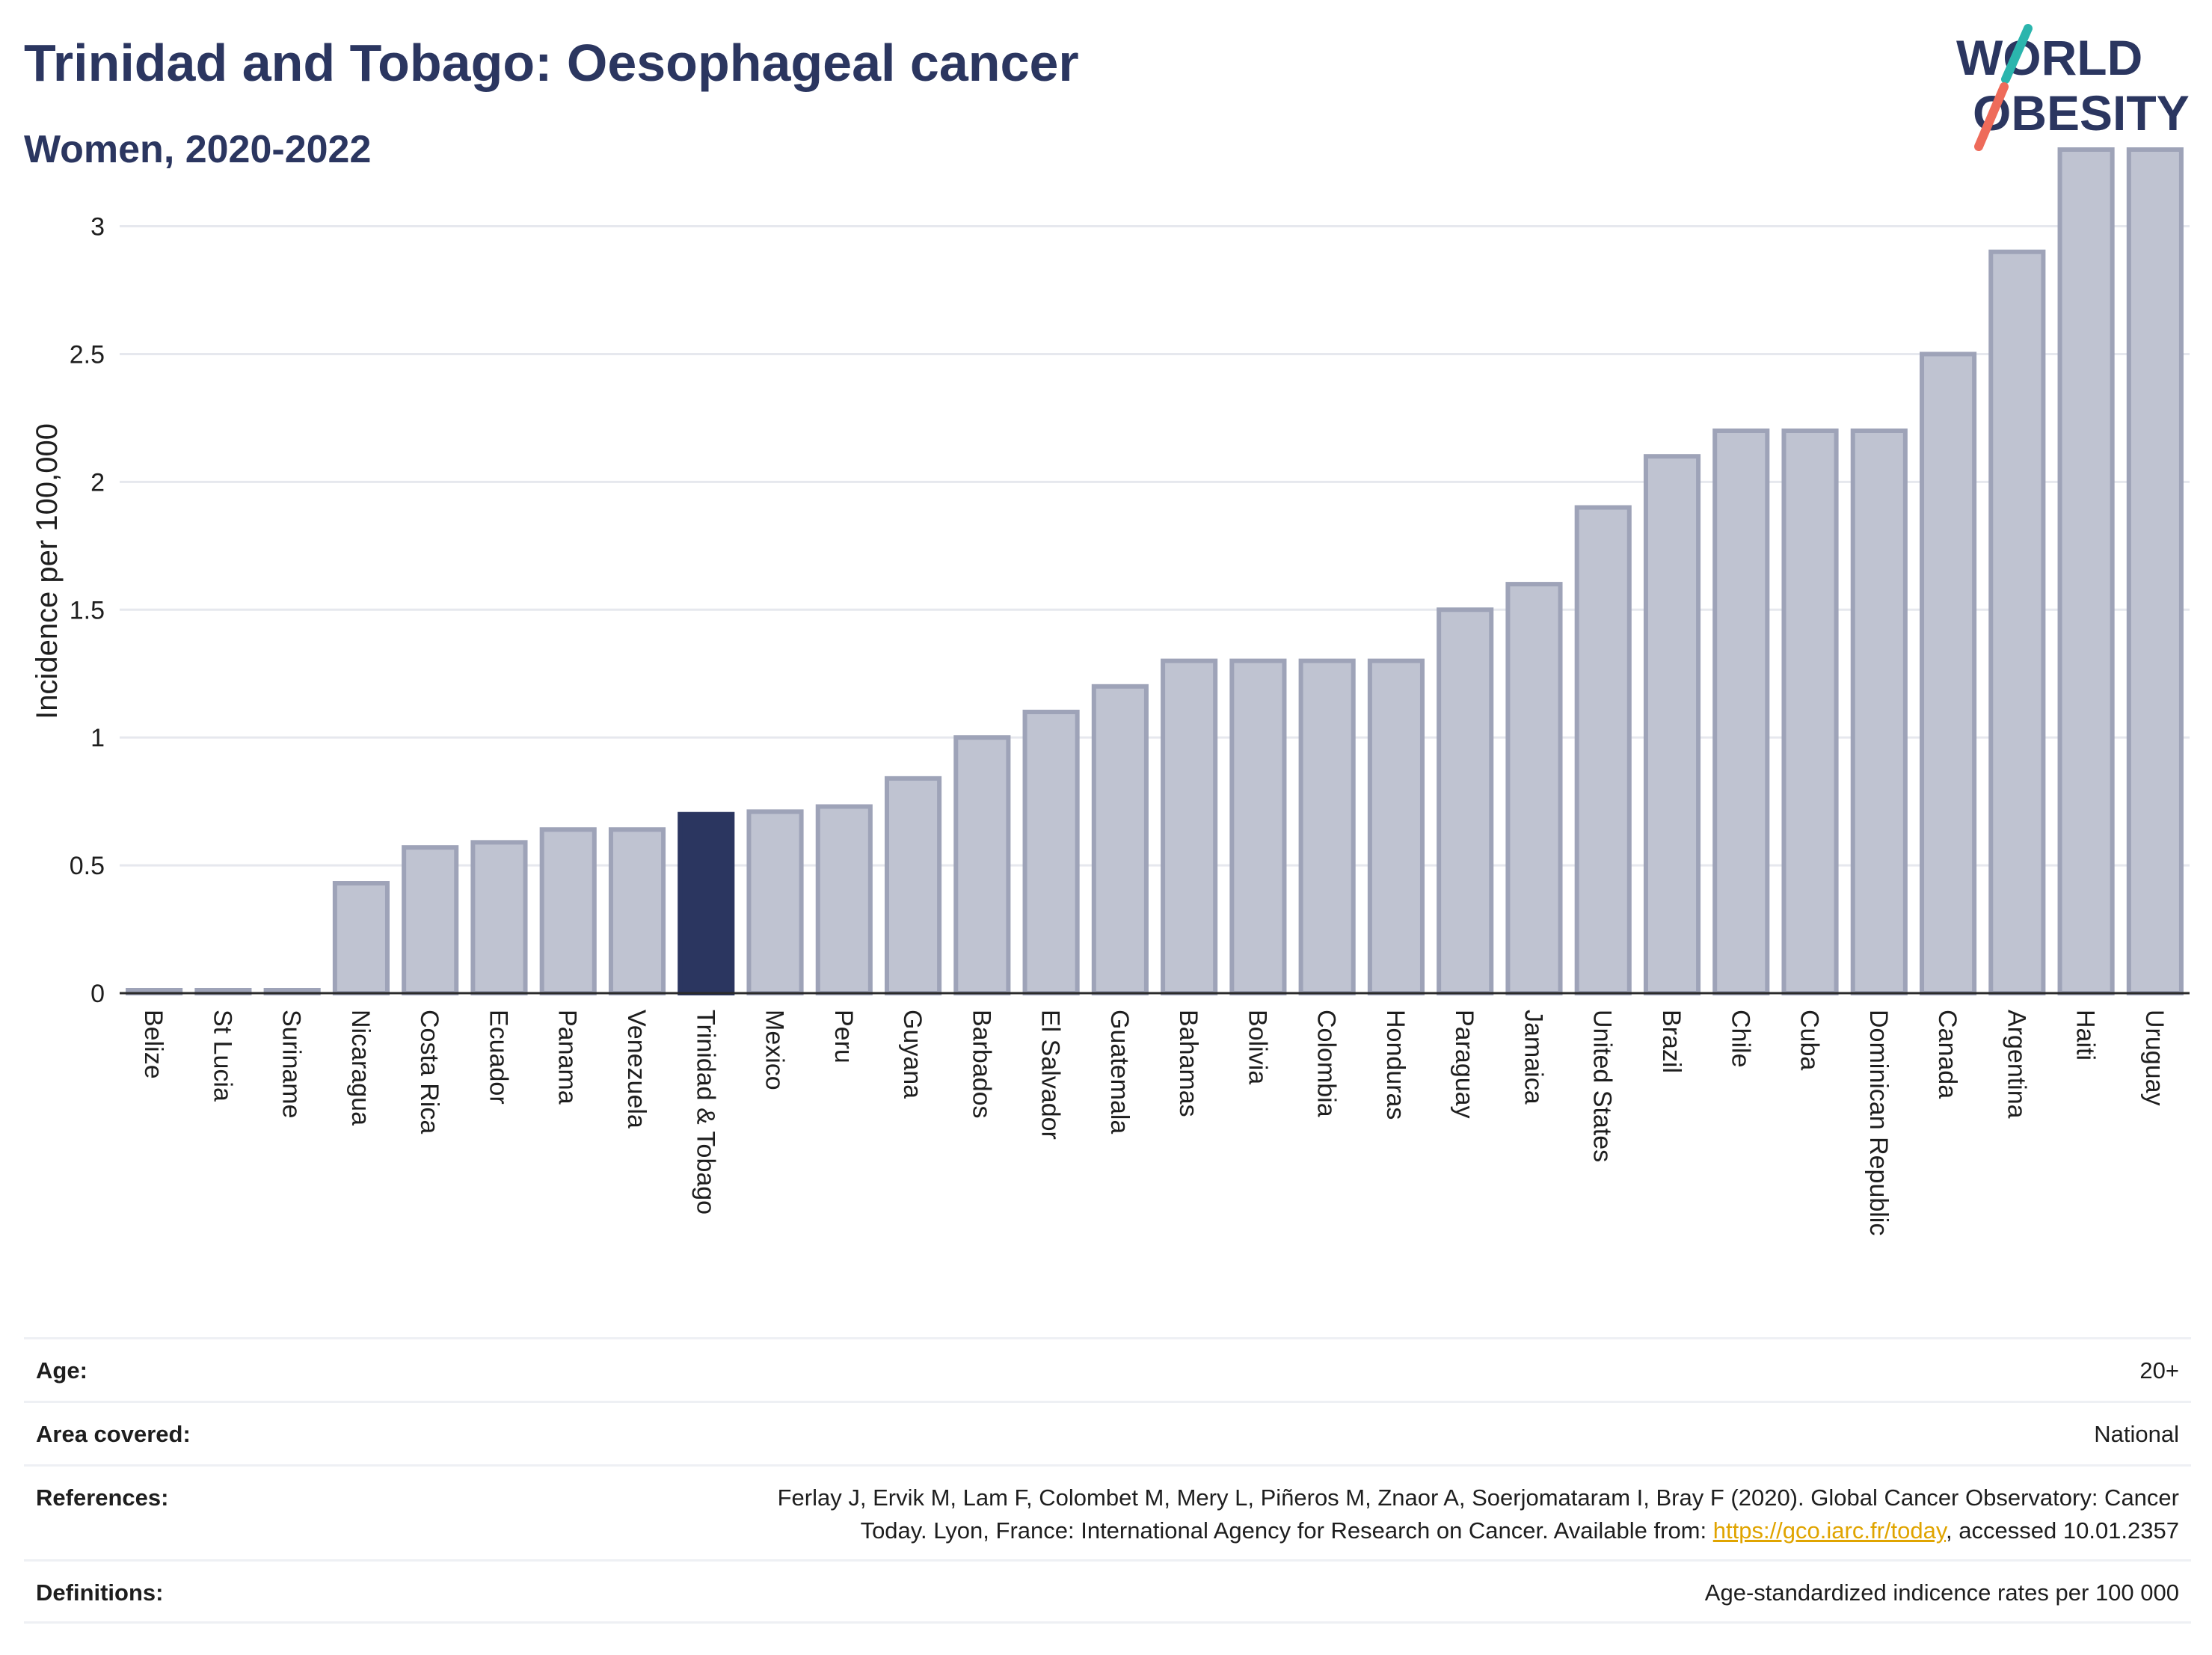 The height and width of the screenshot is (1655, 2212). I want to click on y-tick-label: 0.5, so click(87, 866).